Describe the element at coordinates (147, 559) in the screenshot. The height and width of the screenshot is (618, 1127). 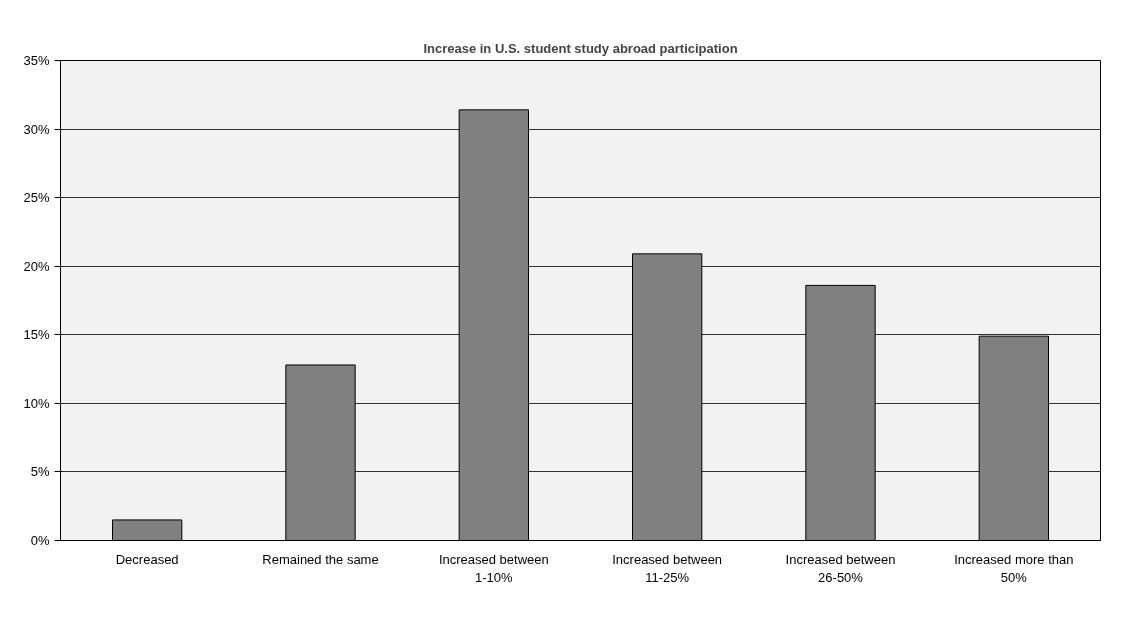
I see `x-tick-label: Decreased` at that location.